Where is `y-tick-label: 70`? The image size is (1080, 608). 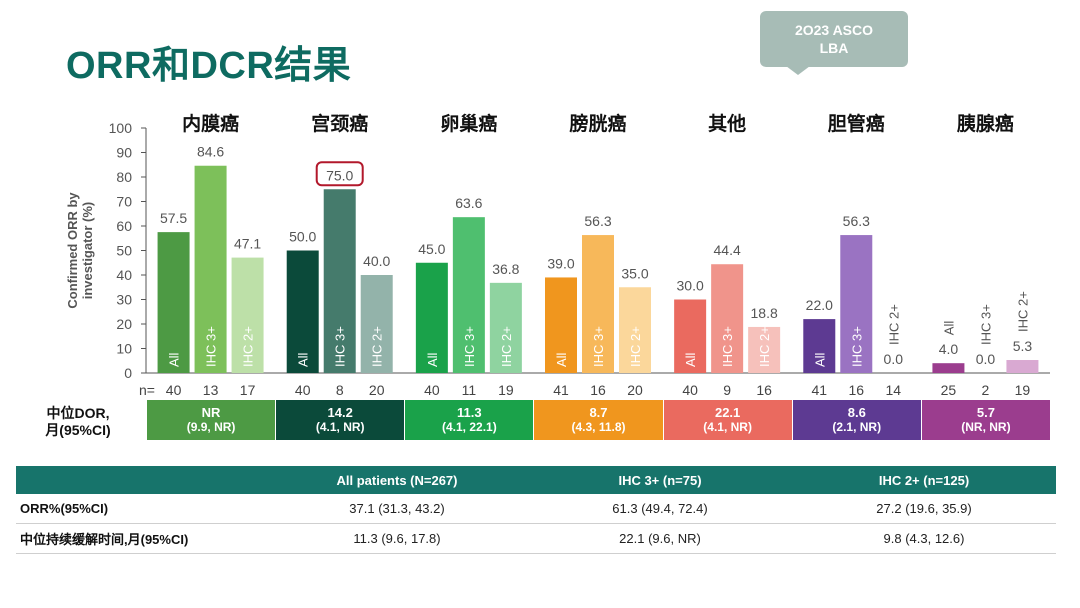 y-tick-label: 70 is located at coordinates (124, 202).